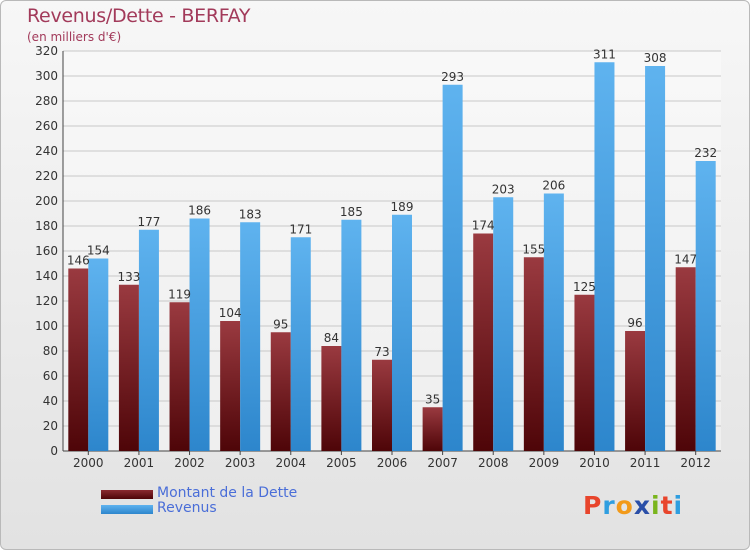 This screenshot has height=550, width=750. I want to click on logo-letter: o, so click(624, 505).